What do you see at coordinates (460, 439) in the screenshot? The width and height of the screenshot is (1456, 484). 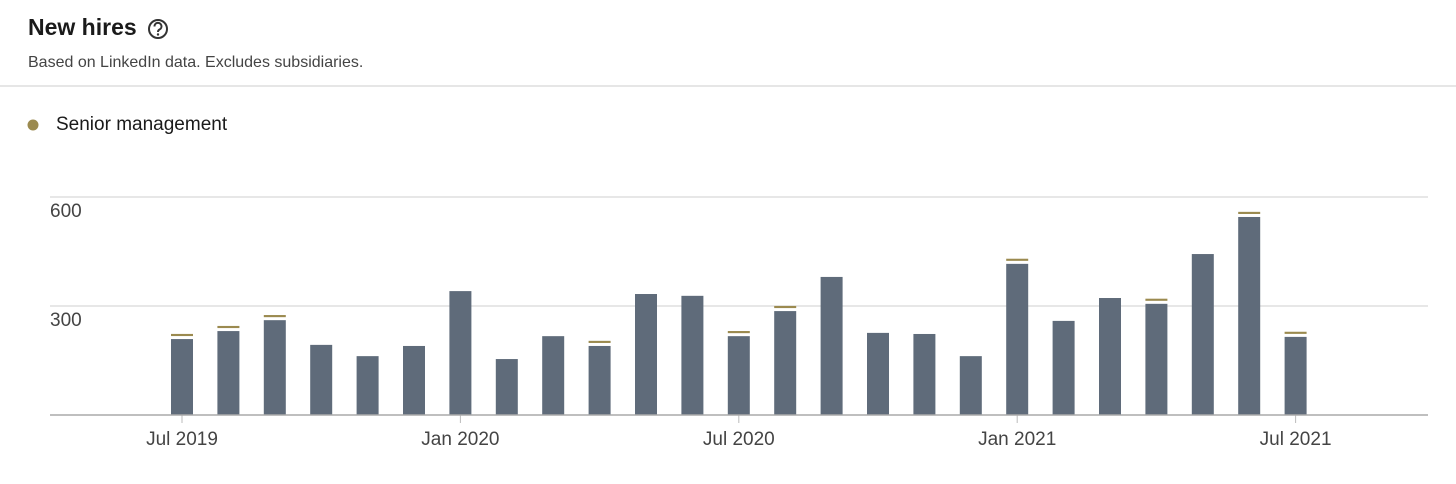 I see `x-tick-label: Jan 2020` at bounding box center [460, 439].